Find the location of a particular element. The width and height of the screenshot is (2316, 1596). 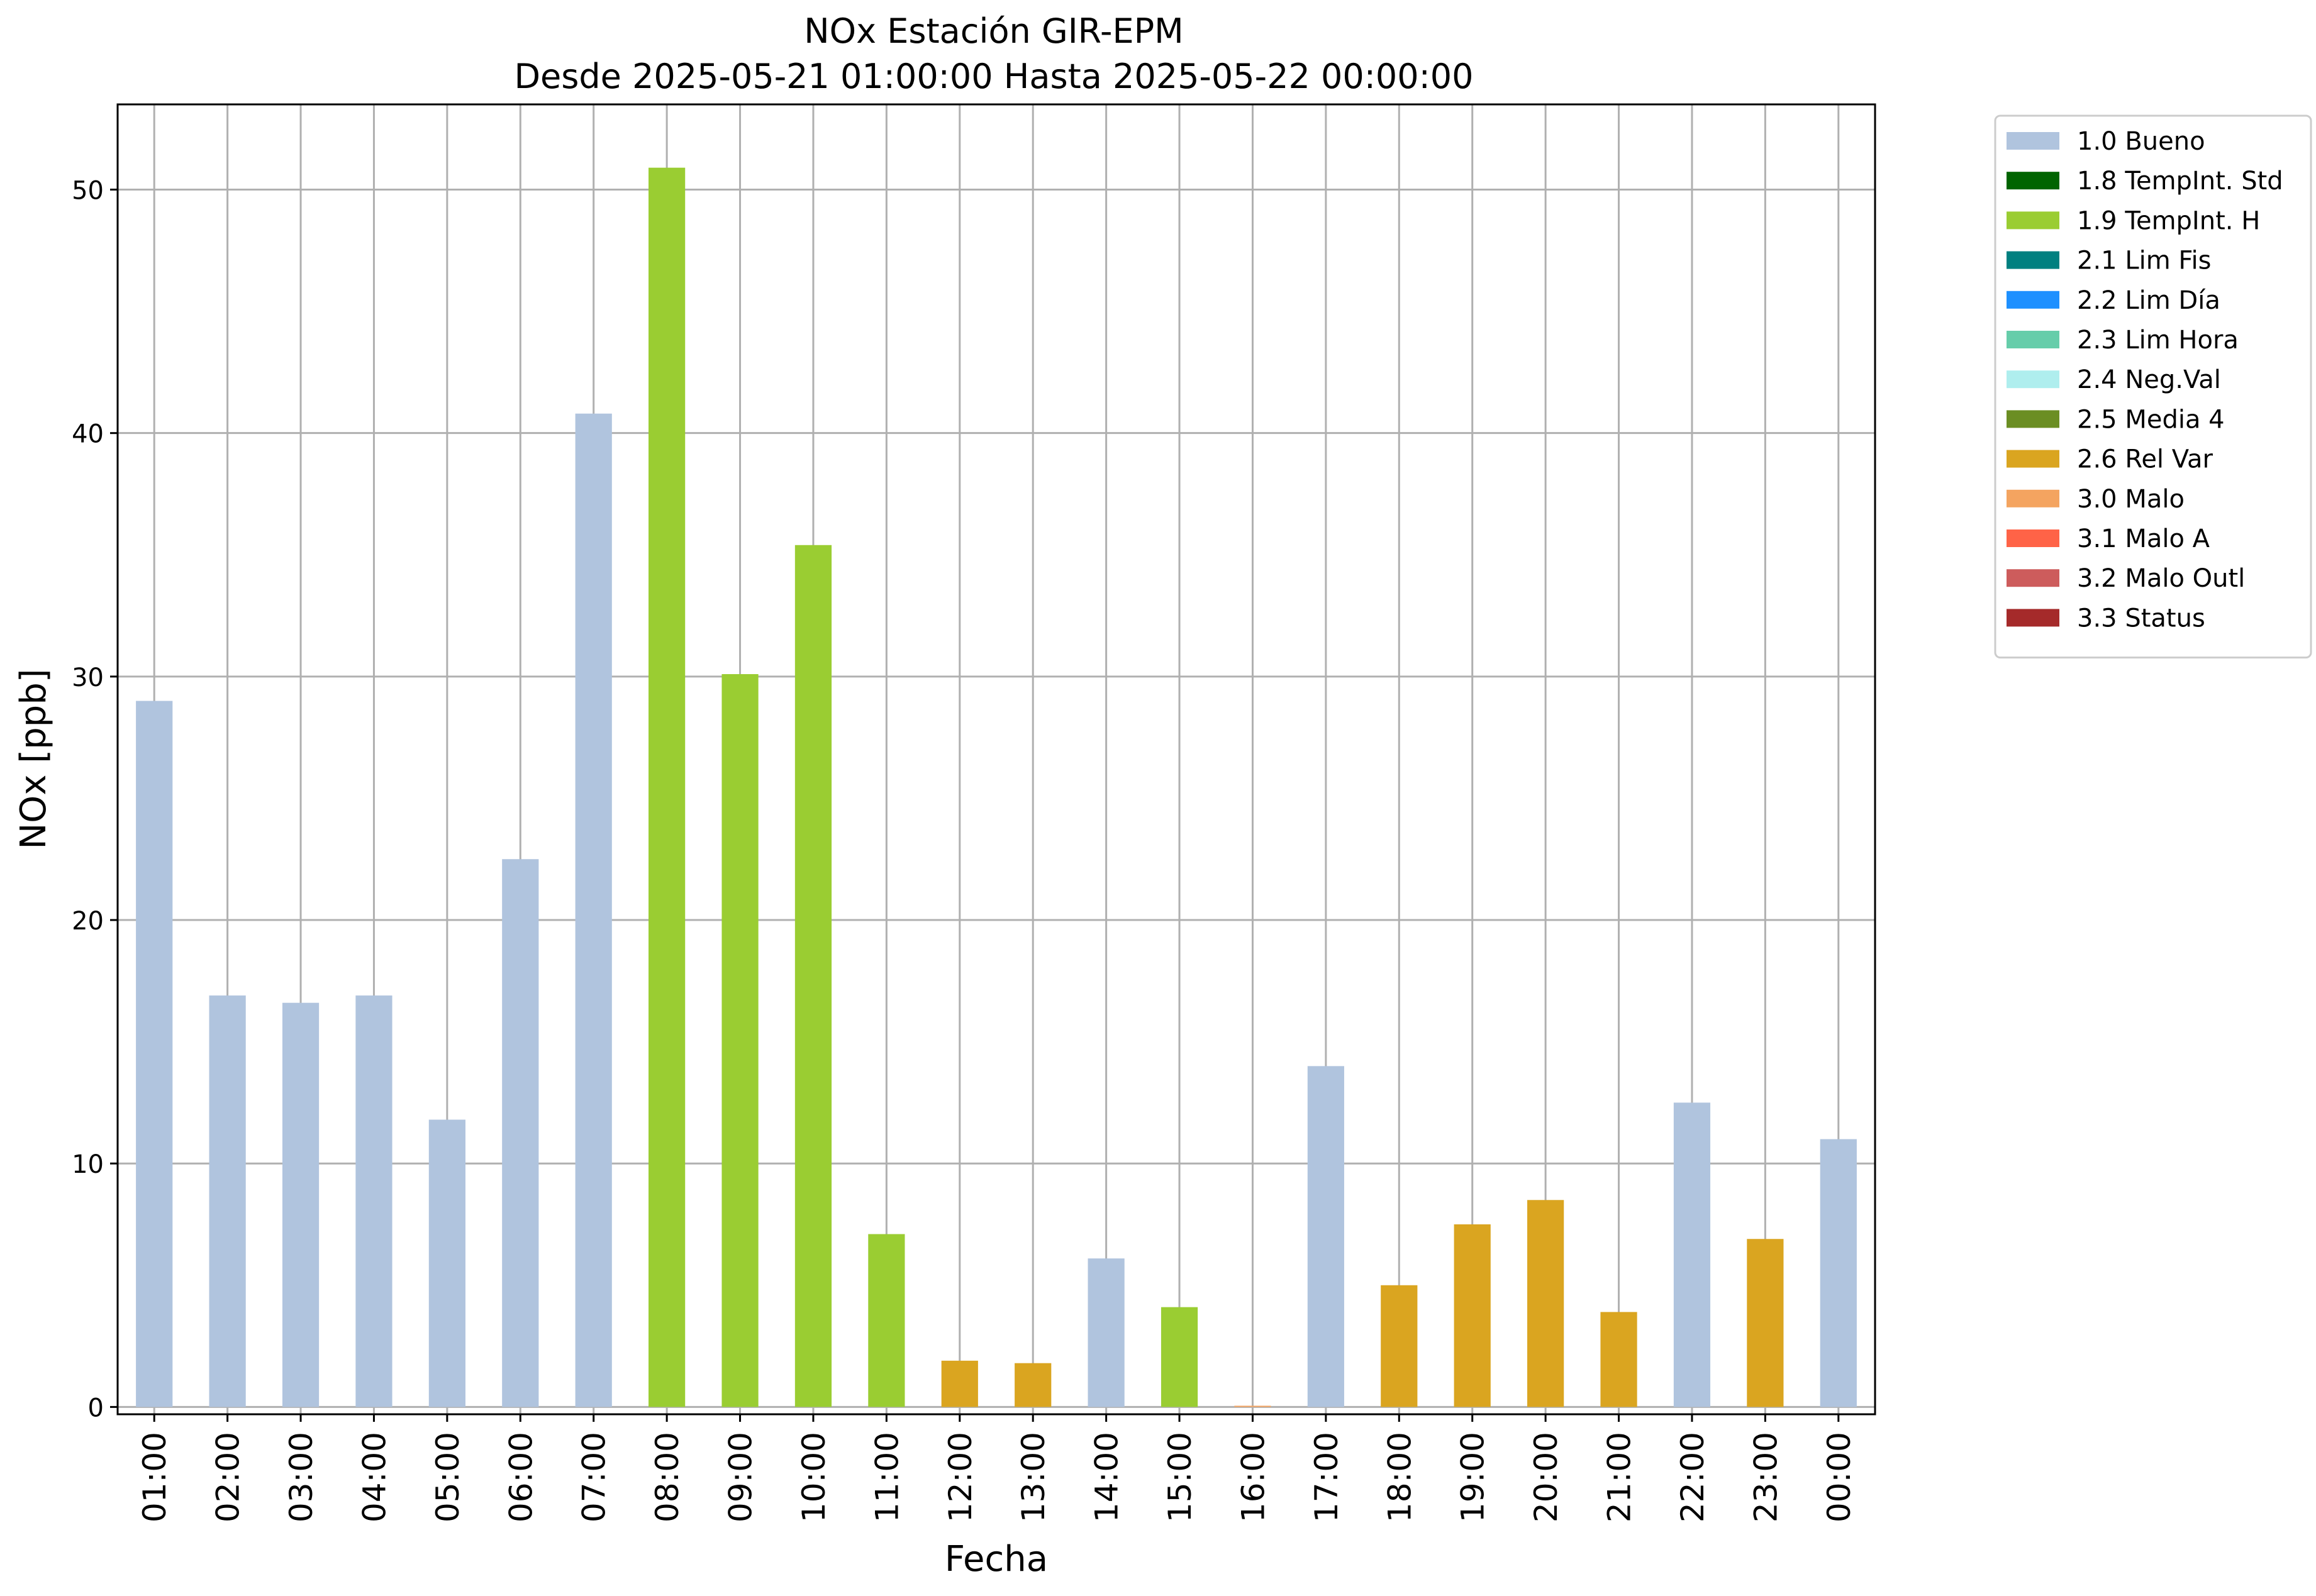

x-tick-label: 18:00 is located at coordinates (1399, 1477).